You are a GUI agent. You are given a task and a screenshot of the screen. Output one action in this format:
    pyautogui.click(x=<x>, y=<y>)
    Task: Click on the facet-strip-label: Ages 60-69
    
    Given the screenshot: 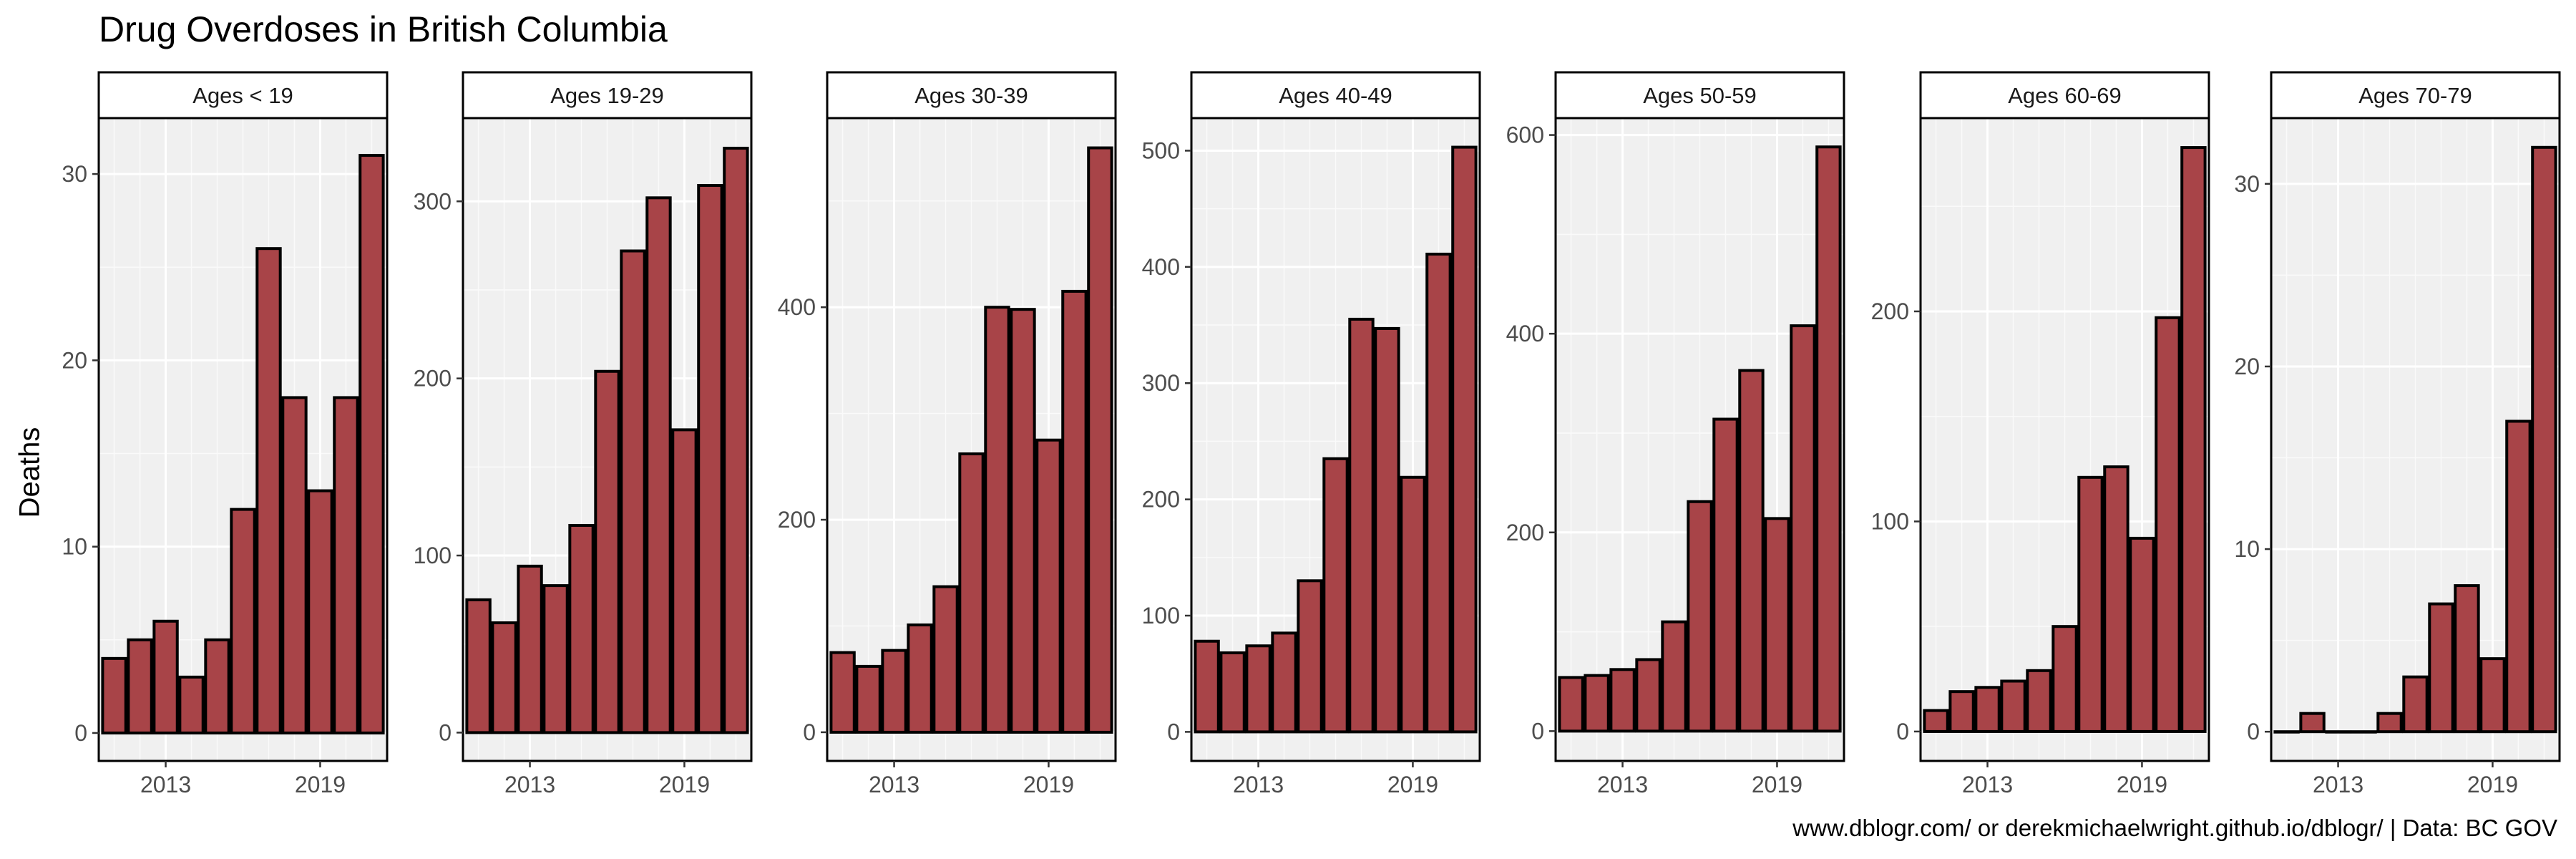 What is the action you would take?
    pyautogui.click(x=2065, y=95)
    